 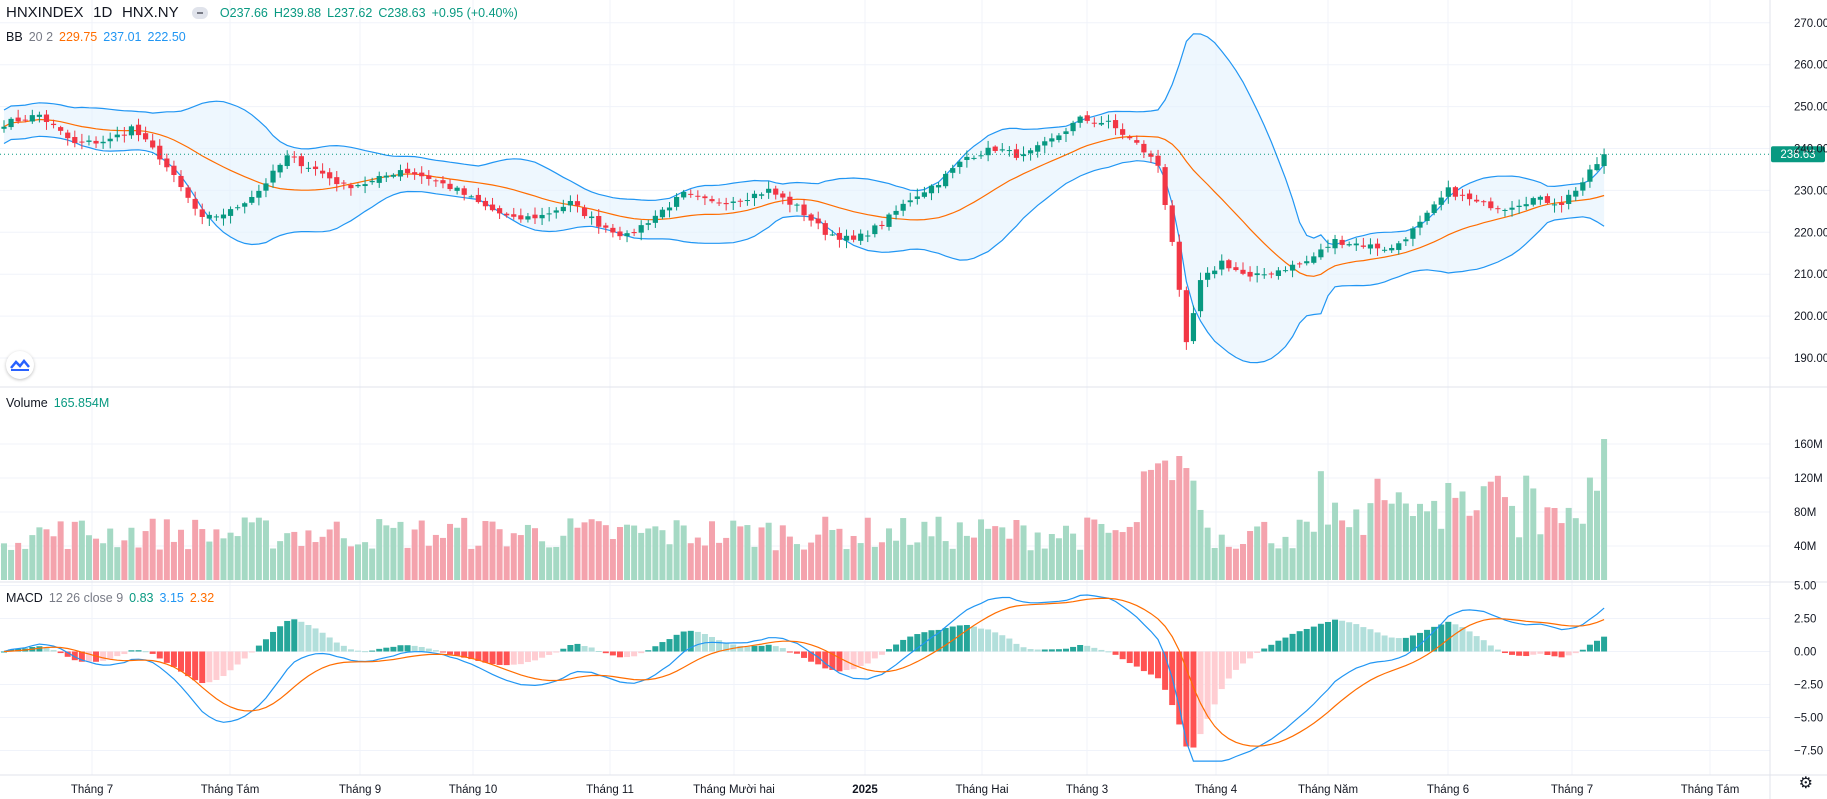 I want to click on ohlc-low: L237.62, so click(x=350, y=13).